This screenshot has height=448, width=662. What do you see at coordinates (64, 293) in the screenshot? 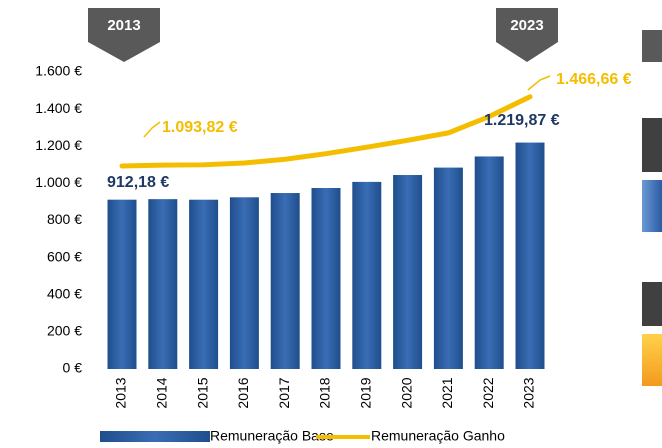
I see `y-tick-label: 400 €` at bounding box center [64, 293].